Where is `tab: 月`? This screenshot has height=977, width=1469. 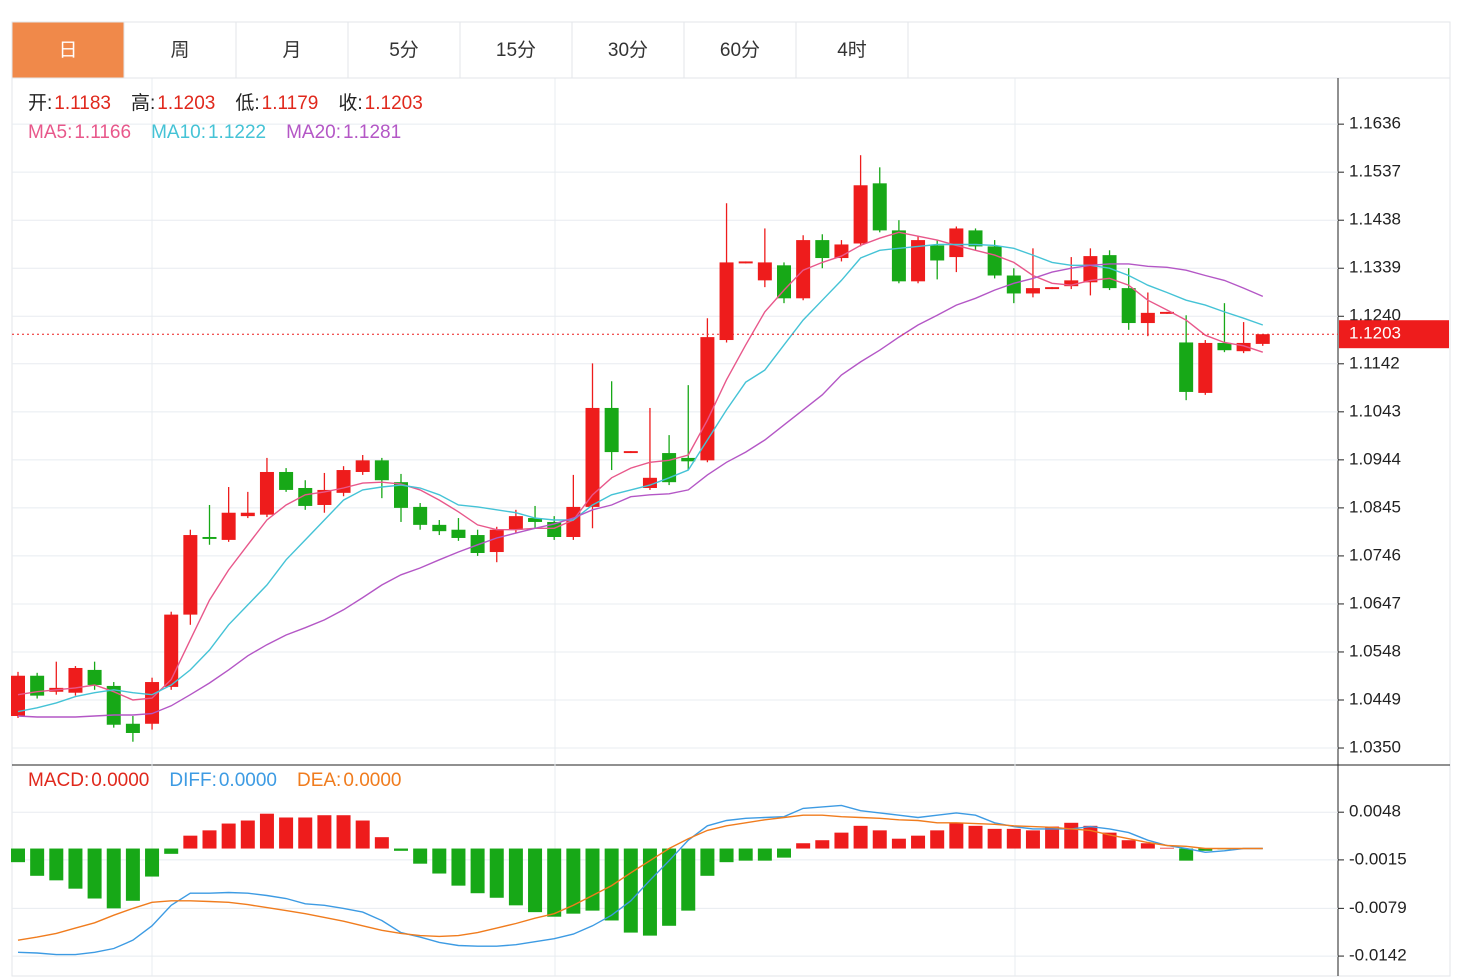 tab: 月 is located at coordinates (292, 50).